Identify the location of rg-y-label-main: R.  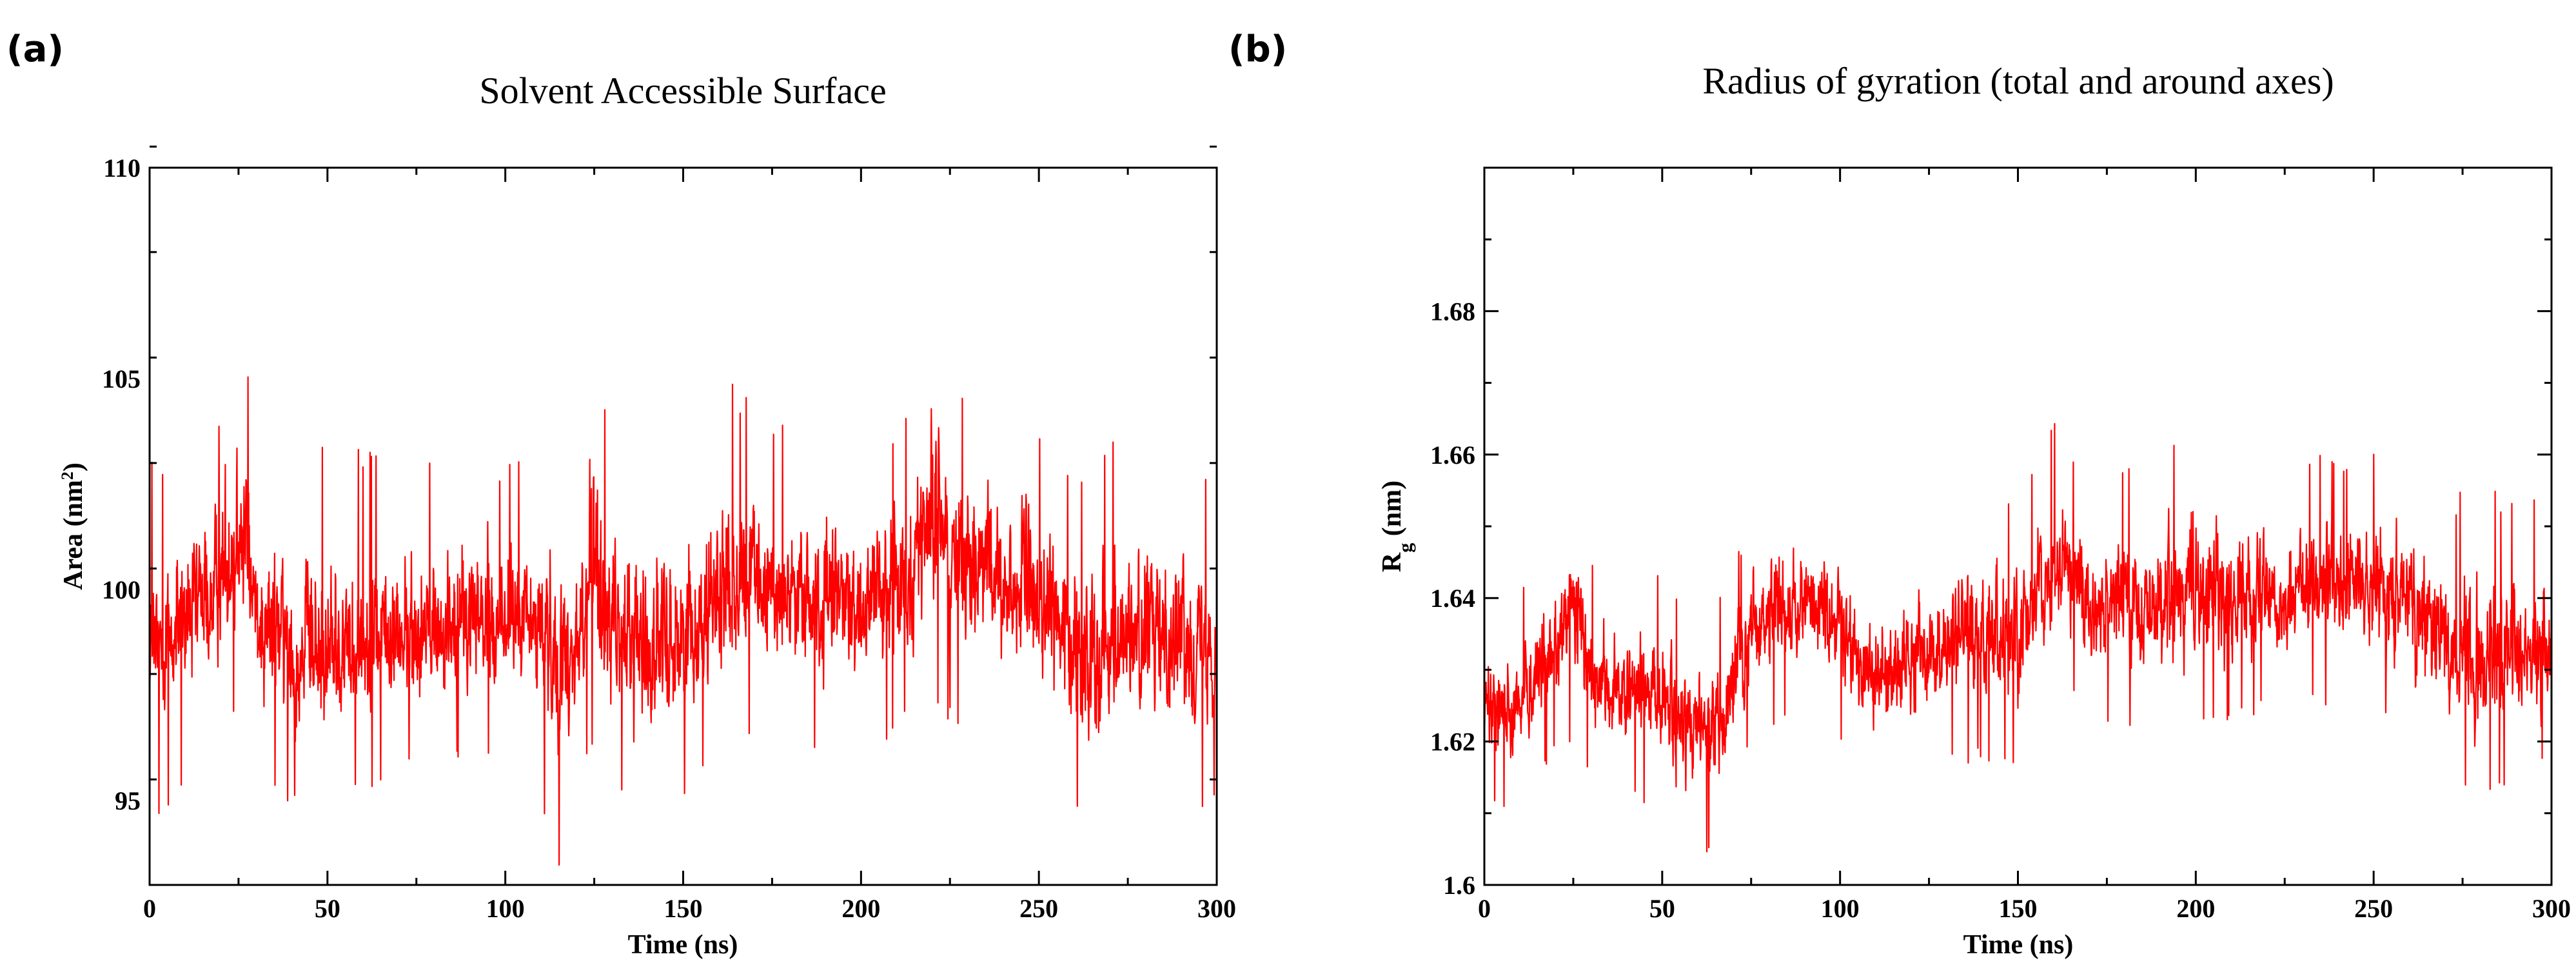
(1392, 562).